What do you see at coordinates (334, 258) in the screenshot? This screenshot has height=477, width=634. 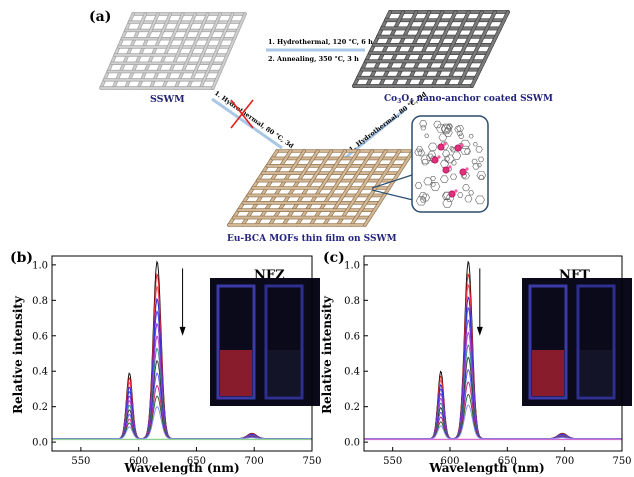 I see `panel-c-label: (c)` at bounding box center [334, 258].